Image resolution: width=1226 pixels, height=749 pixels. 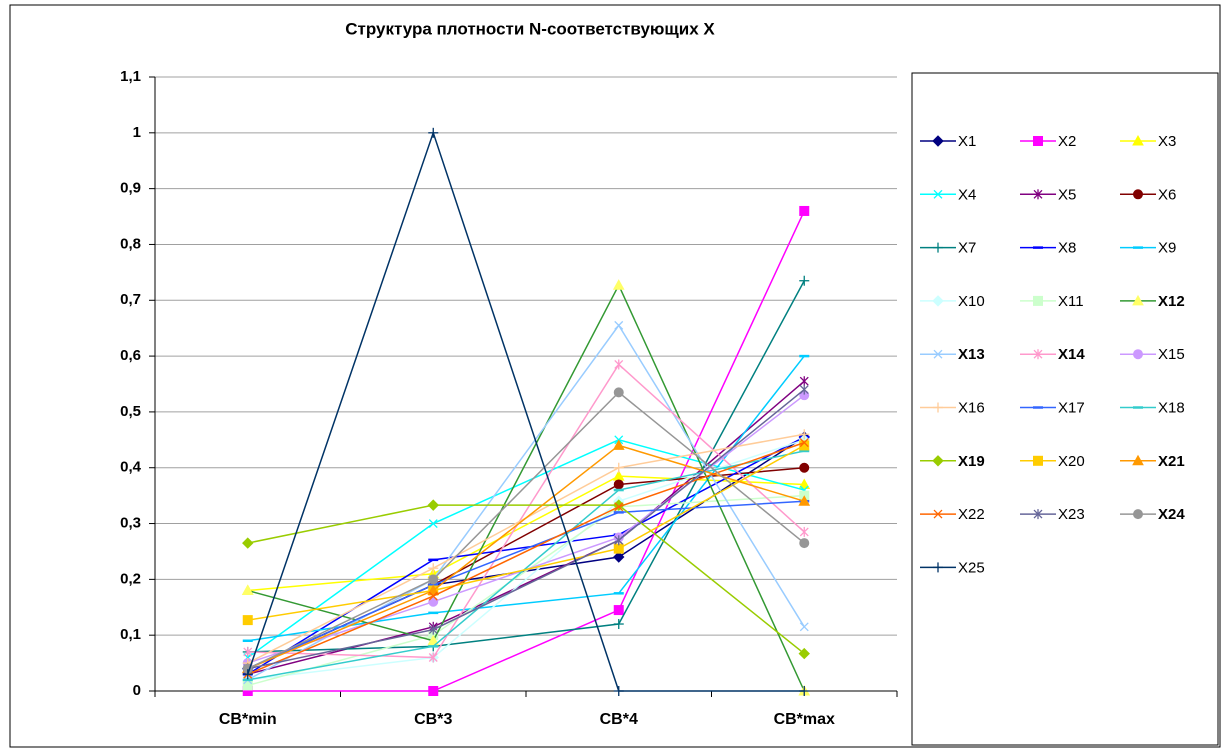 What do you see at coordinates (1171, 354) in the screenshot?
I see `legend-label: X15` at bounding box center [1171, 354].